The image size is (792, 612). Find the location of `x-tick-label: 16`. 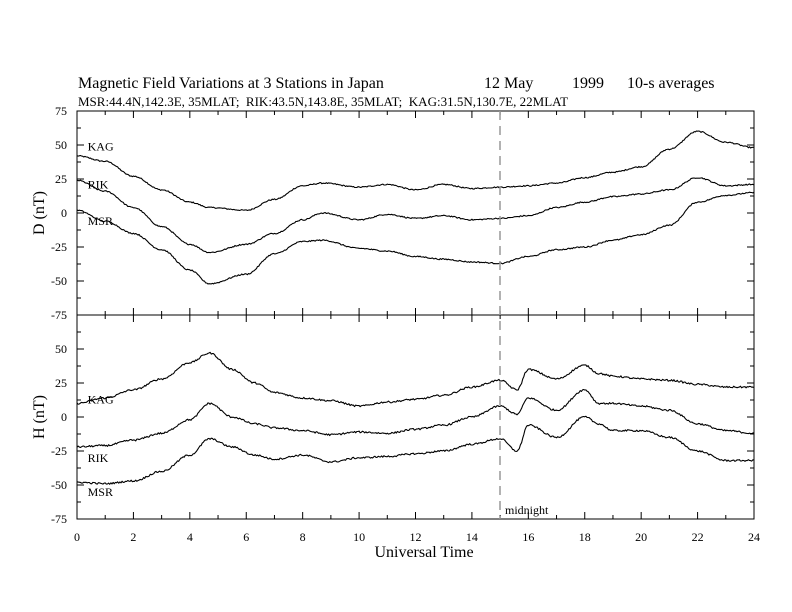

x-tick-label: 16 is located at coordinates (528, 537).